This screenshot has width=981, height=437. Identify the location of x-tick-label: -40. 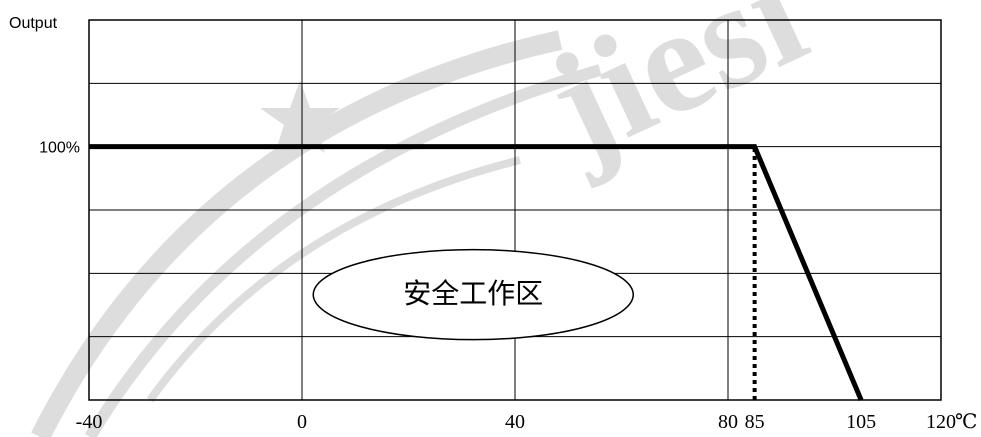
(89, 422).